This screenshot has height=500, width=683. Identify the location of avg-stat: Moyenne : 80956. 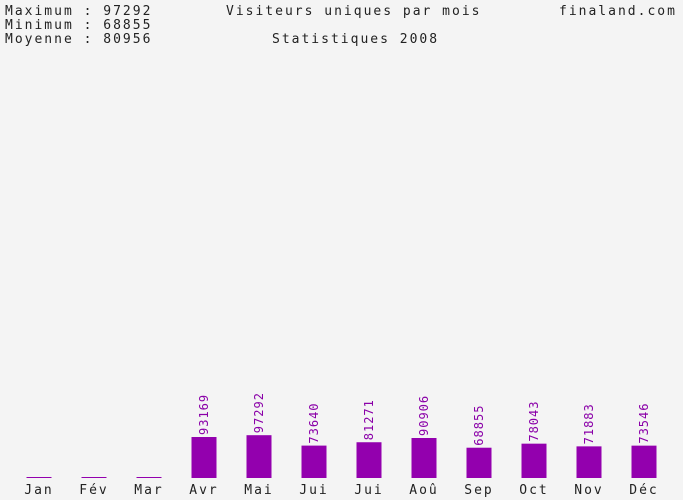
(79, 39).